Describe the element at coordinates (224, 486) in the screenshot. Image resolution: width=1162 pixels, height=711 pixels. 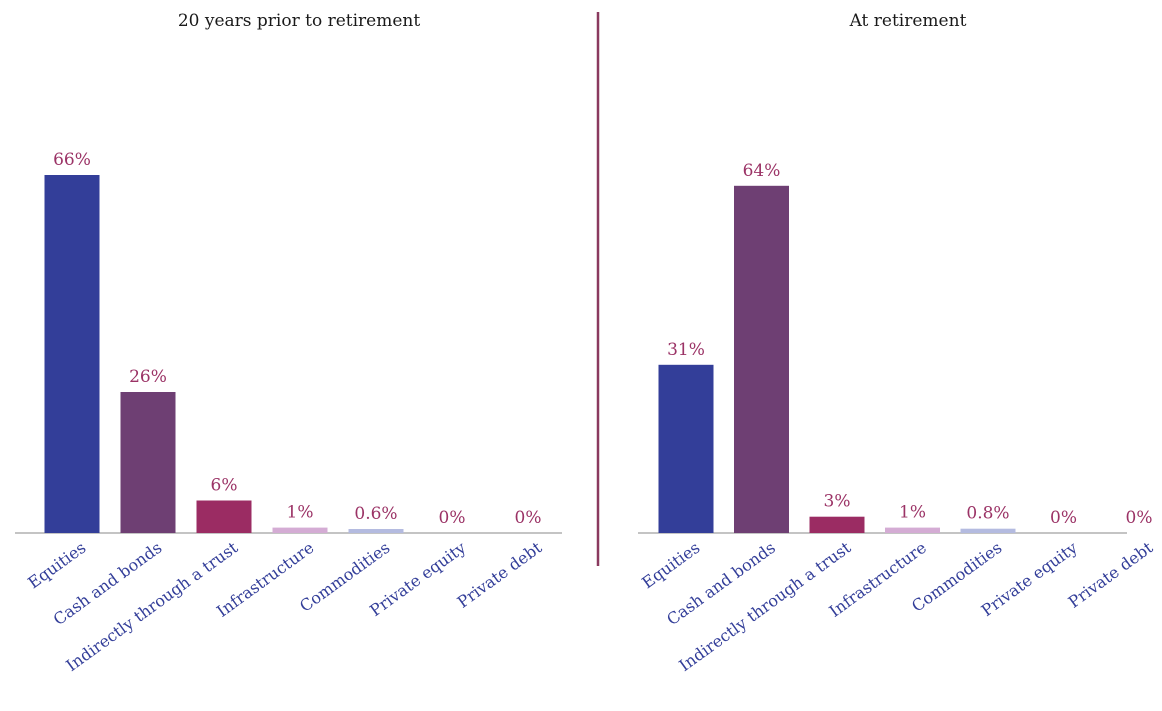
I see `data-label: 6%` at that location.